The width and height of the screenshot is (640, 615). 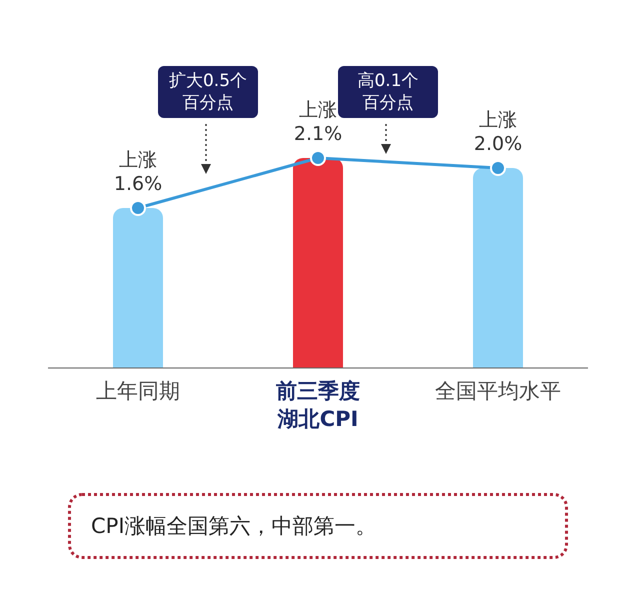 What do you see at coordinates (208, 92) in the screenshot?
I see `text: 扩大0.5个百分点` at bounding box center [208, 92].